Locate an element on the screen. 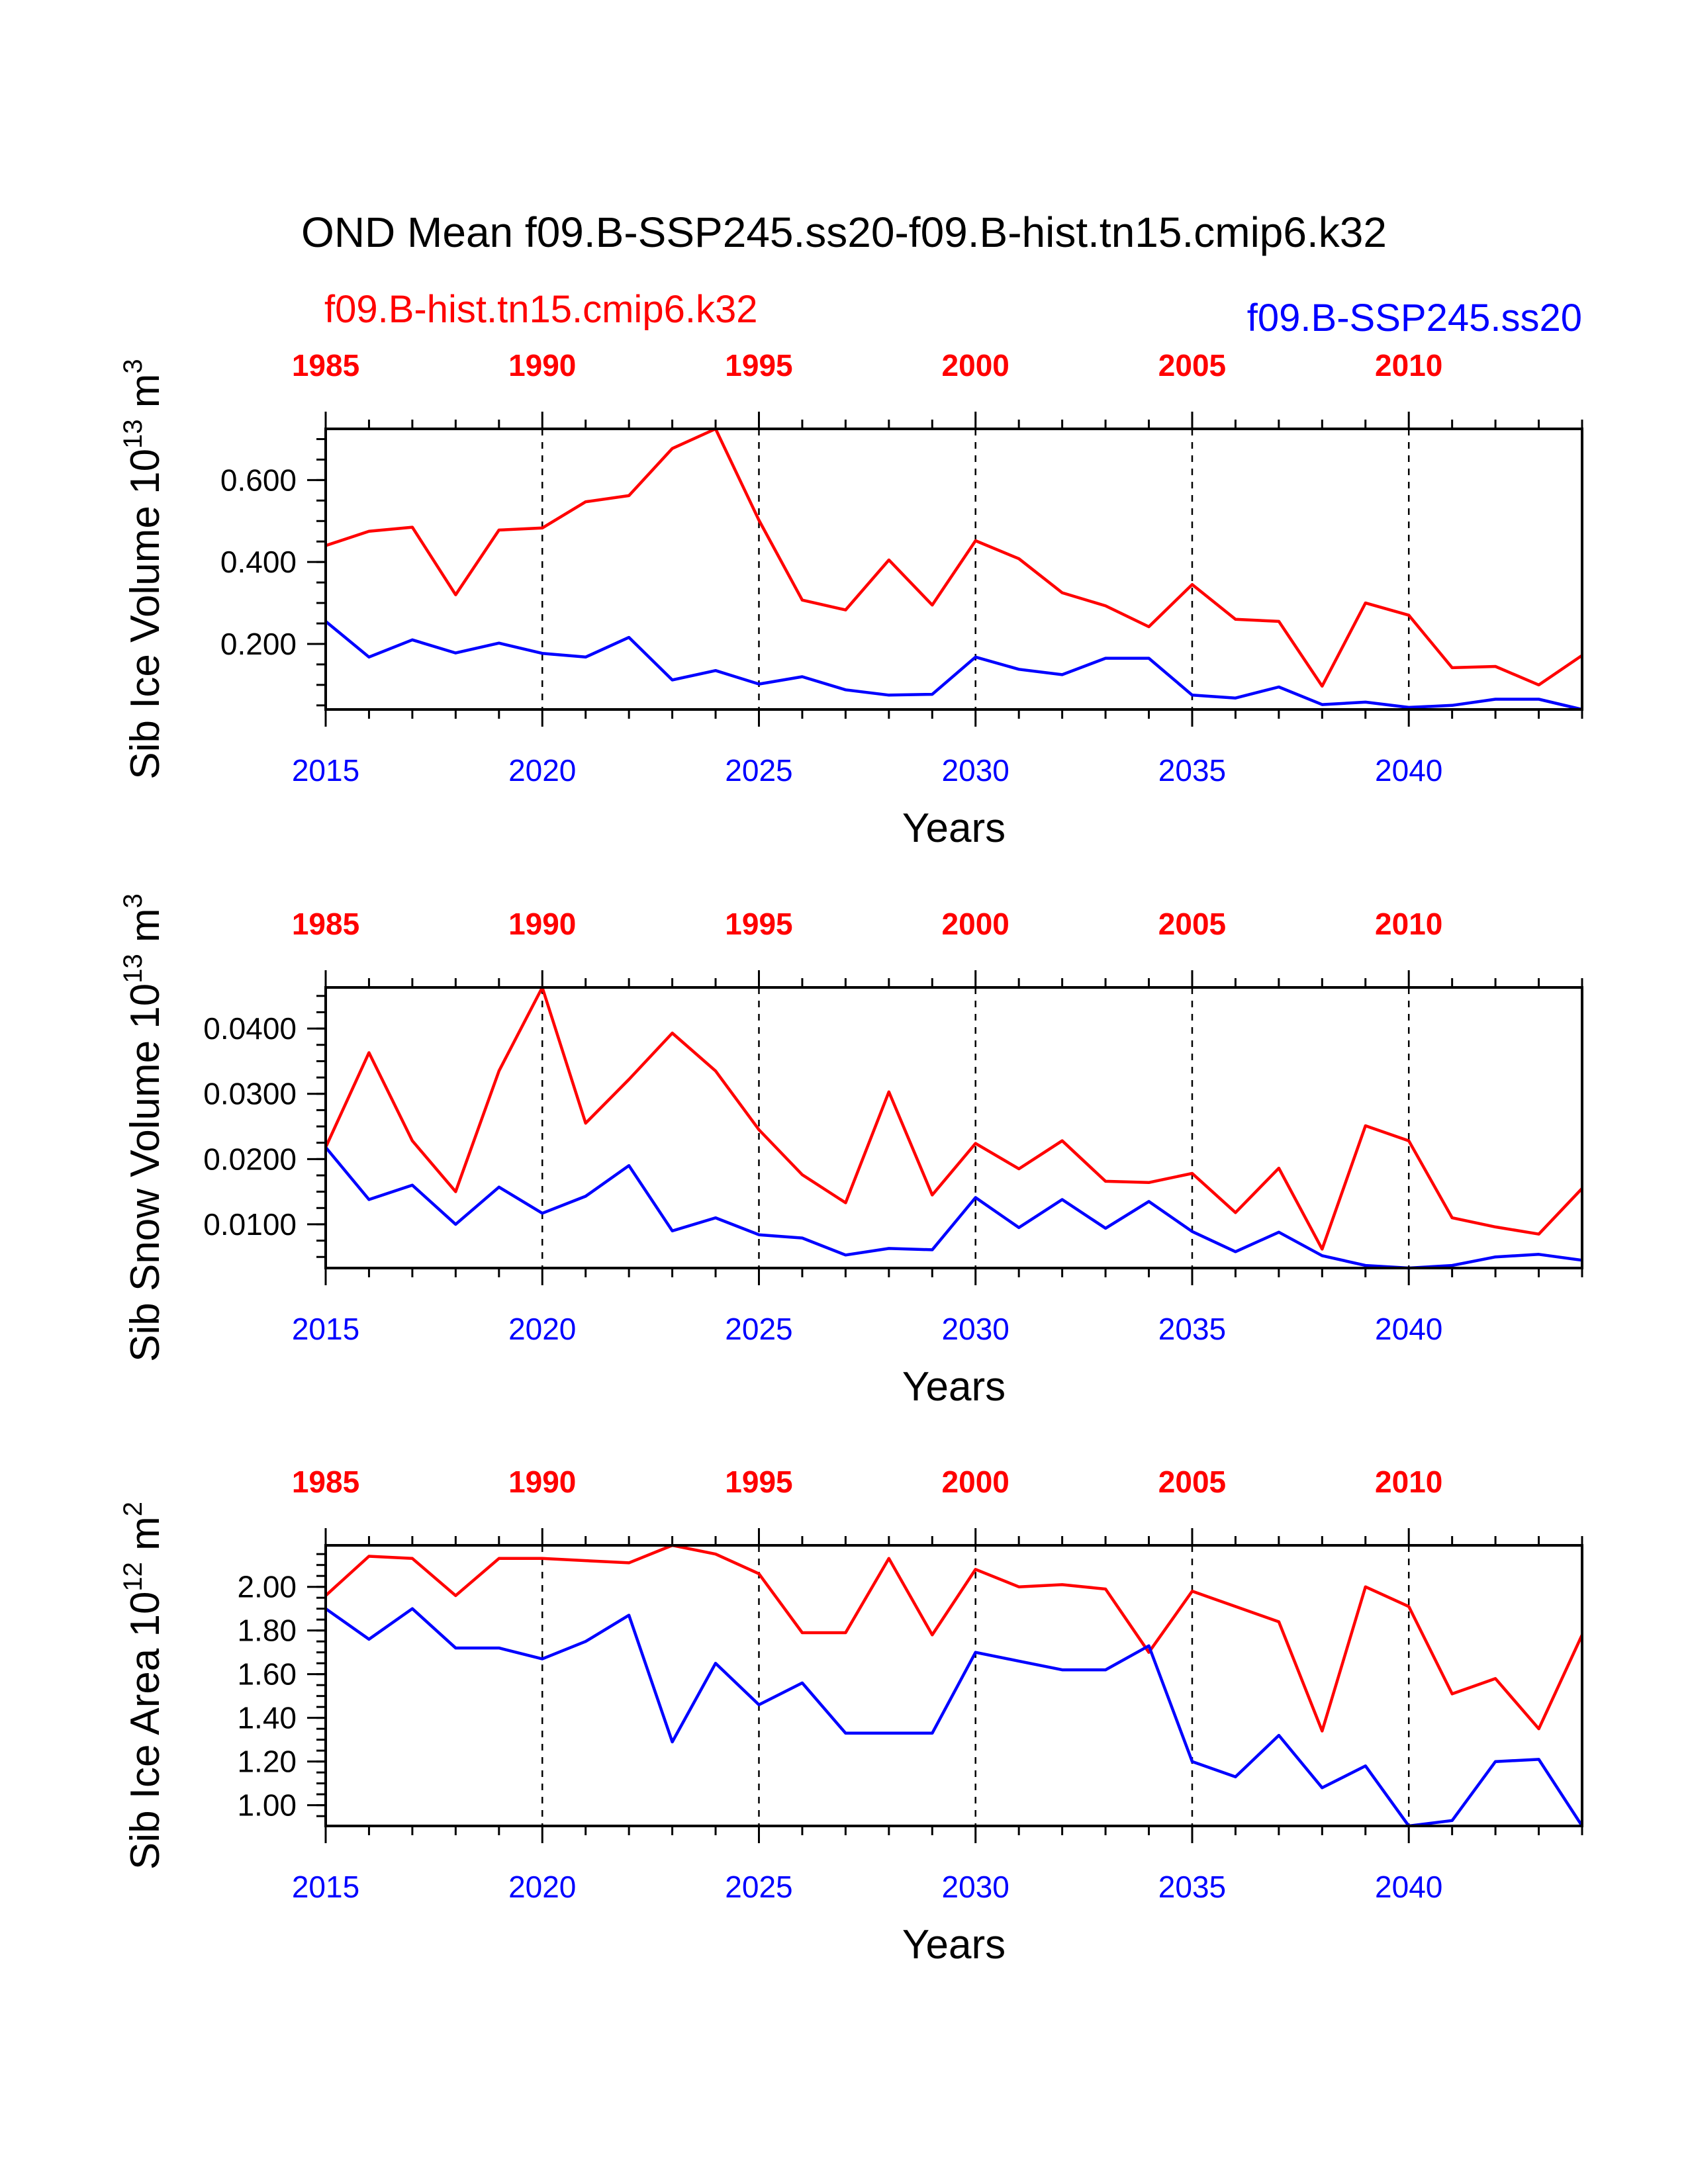 The image size is (1688, 2184). y-tick-label: 1.40 is located at coordinates (267, 1718).